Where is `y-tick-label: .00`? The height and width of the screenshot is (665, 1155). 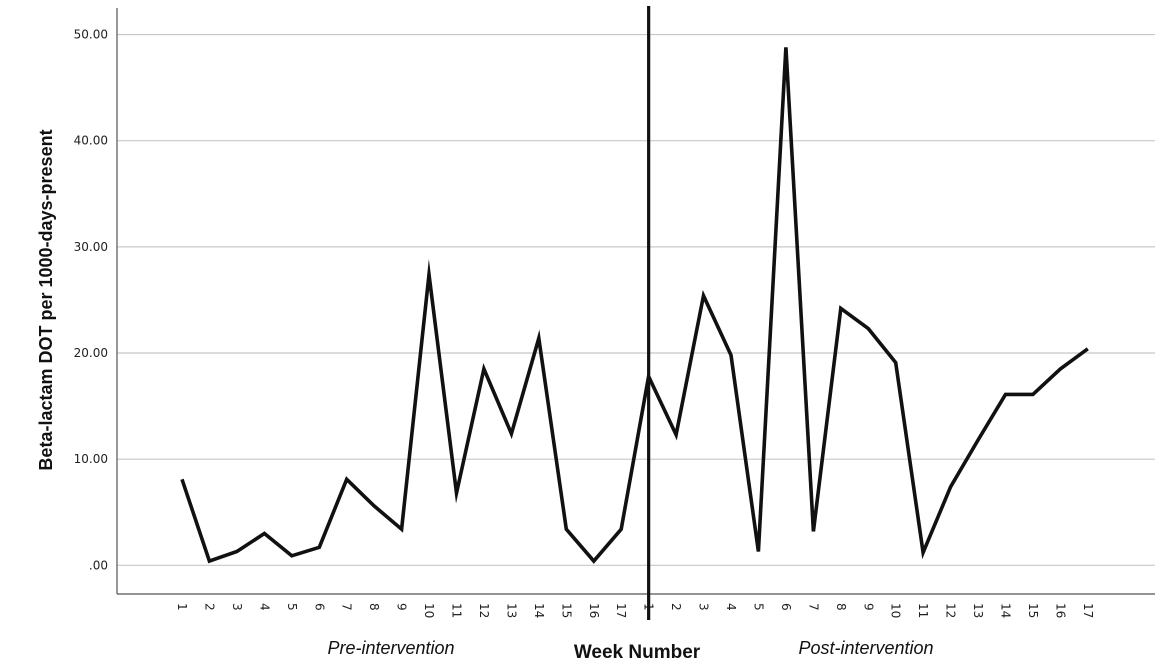 y-tick-label: .00 is located at coordinates (98, 565).